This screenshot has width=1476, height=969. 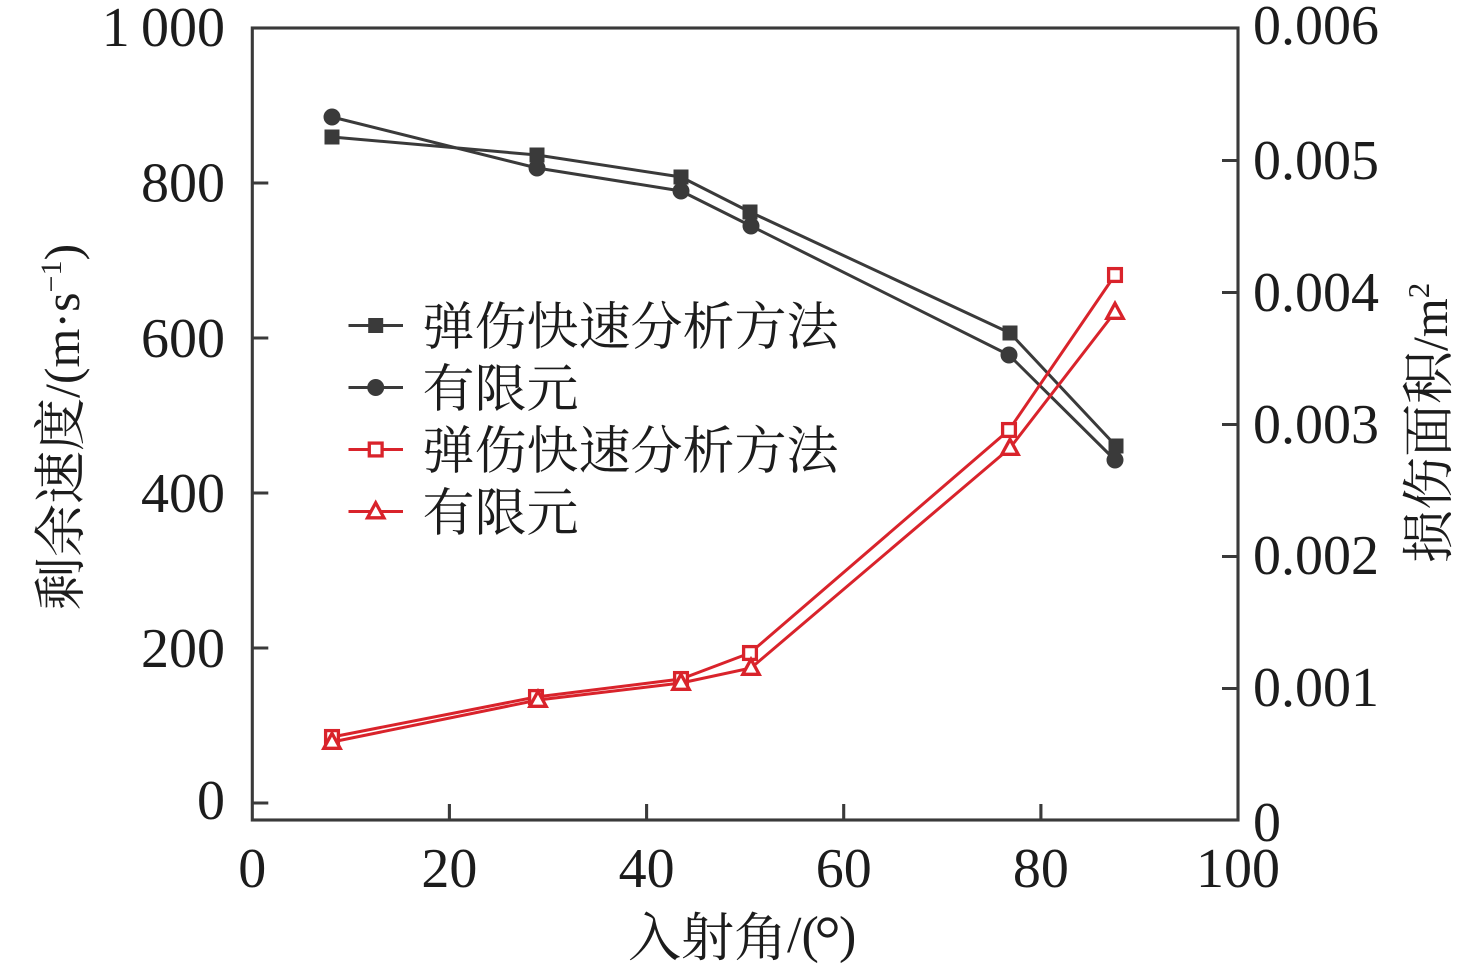 I want to click on svg-text: /(m·s−1), so click(x=62, y=321).